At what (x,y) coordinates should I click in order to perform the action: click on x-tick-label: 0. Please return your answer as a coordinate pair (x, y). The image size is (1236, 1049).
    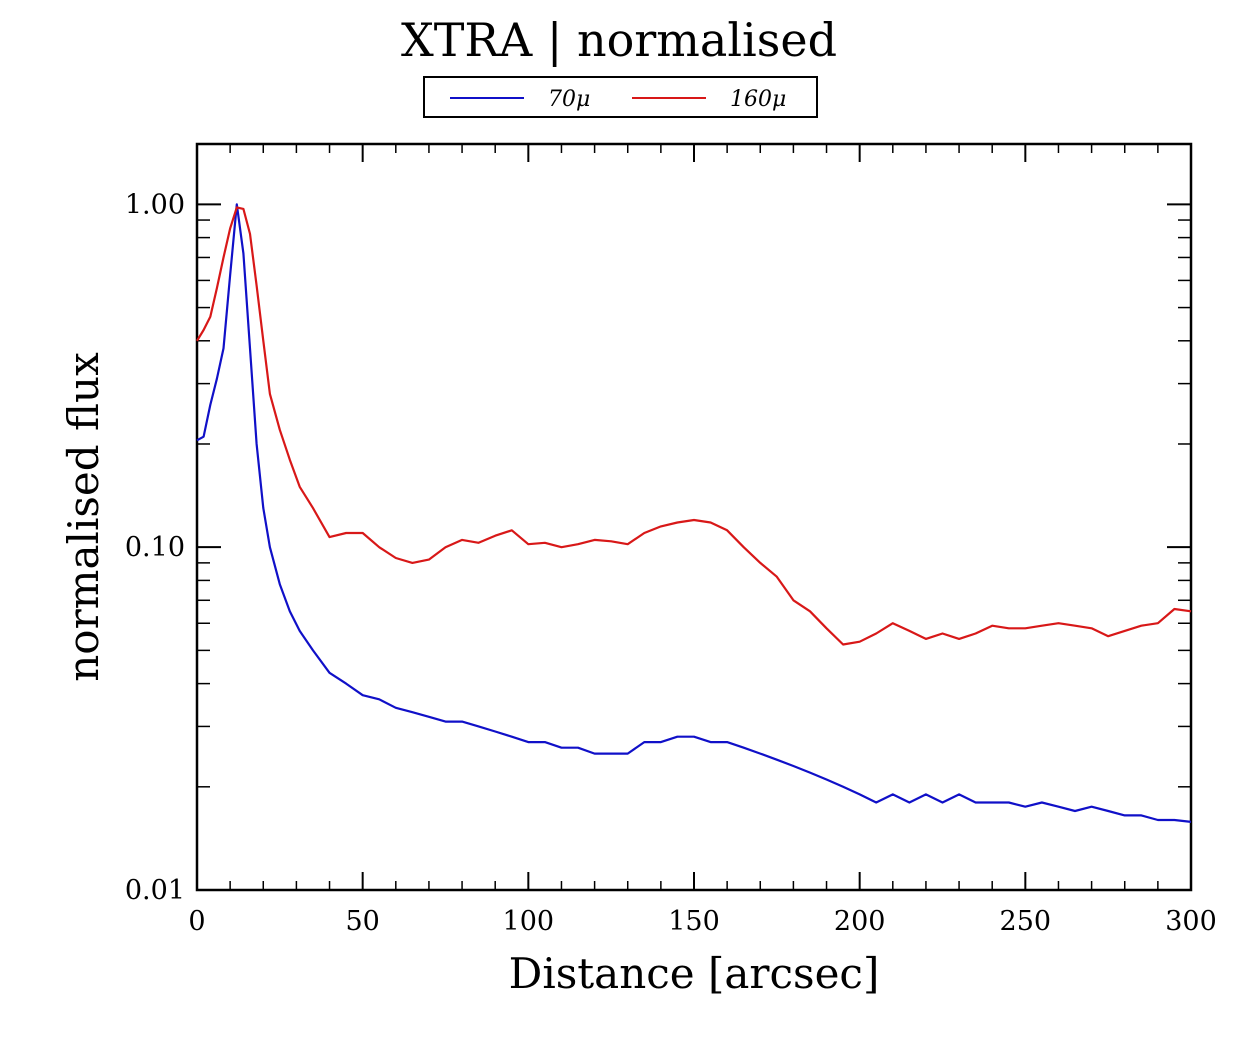
    Looking at the image, I should click on (196, 921).